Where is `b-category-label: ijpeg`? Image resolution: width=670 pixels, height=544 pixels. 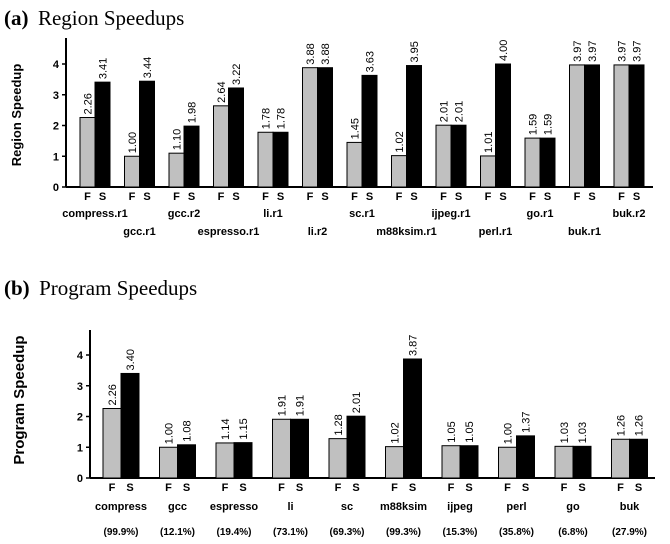 b-category-label: ijpeg is located at coordinates (460, 507).